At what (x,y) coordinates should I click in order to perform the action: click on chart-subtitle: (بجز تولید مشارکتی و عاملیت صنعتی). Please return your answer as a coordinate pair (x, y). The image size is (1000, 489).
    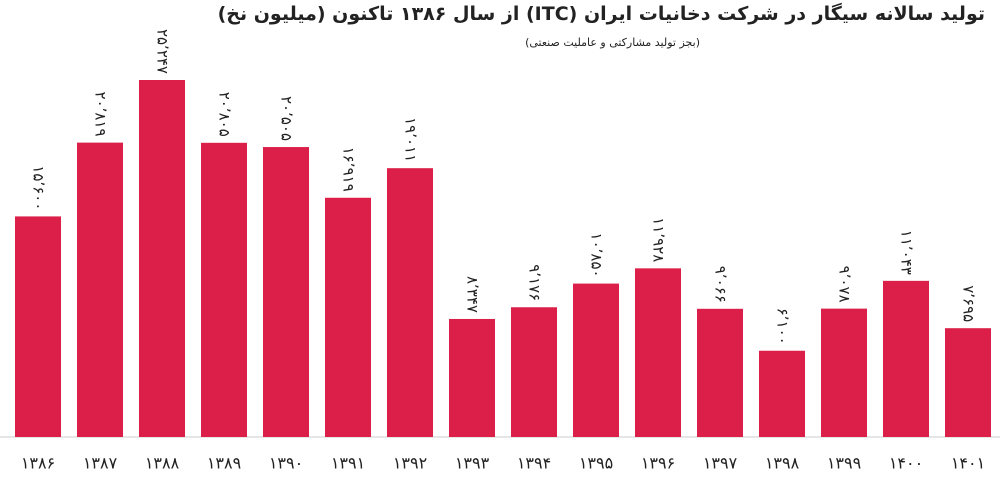
    Looking at the image, I should click on (612, 42).